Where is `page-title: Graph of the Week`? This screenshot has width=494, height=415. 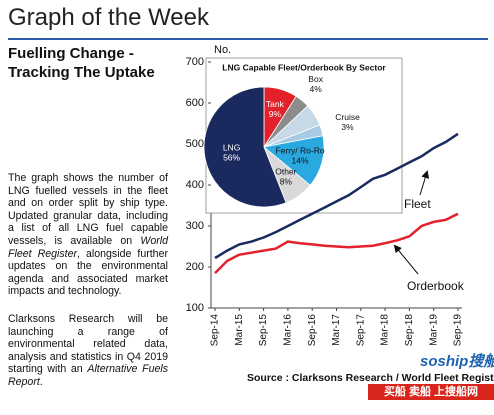
page-title: Graph of the Week is located at coordinates (108, 17).